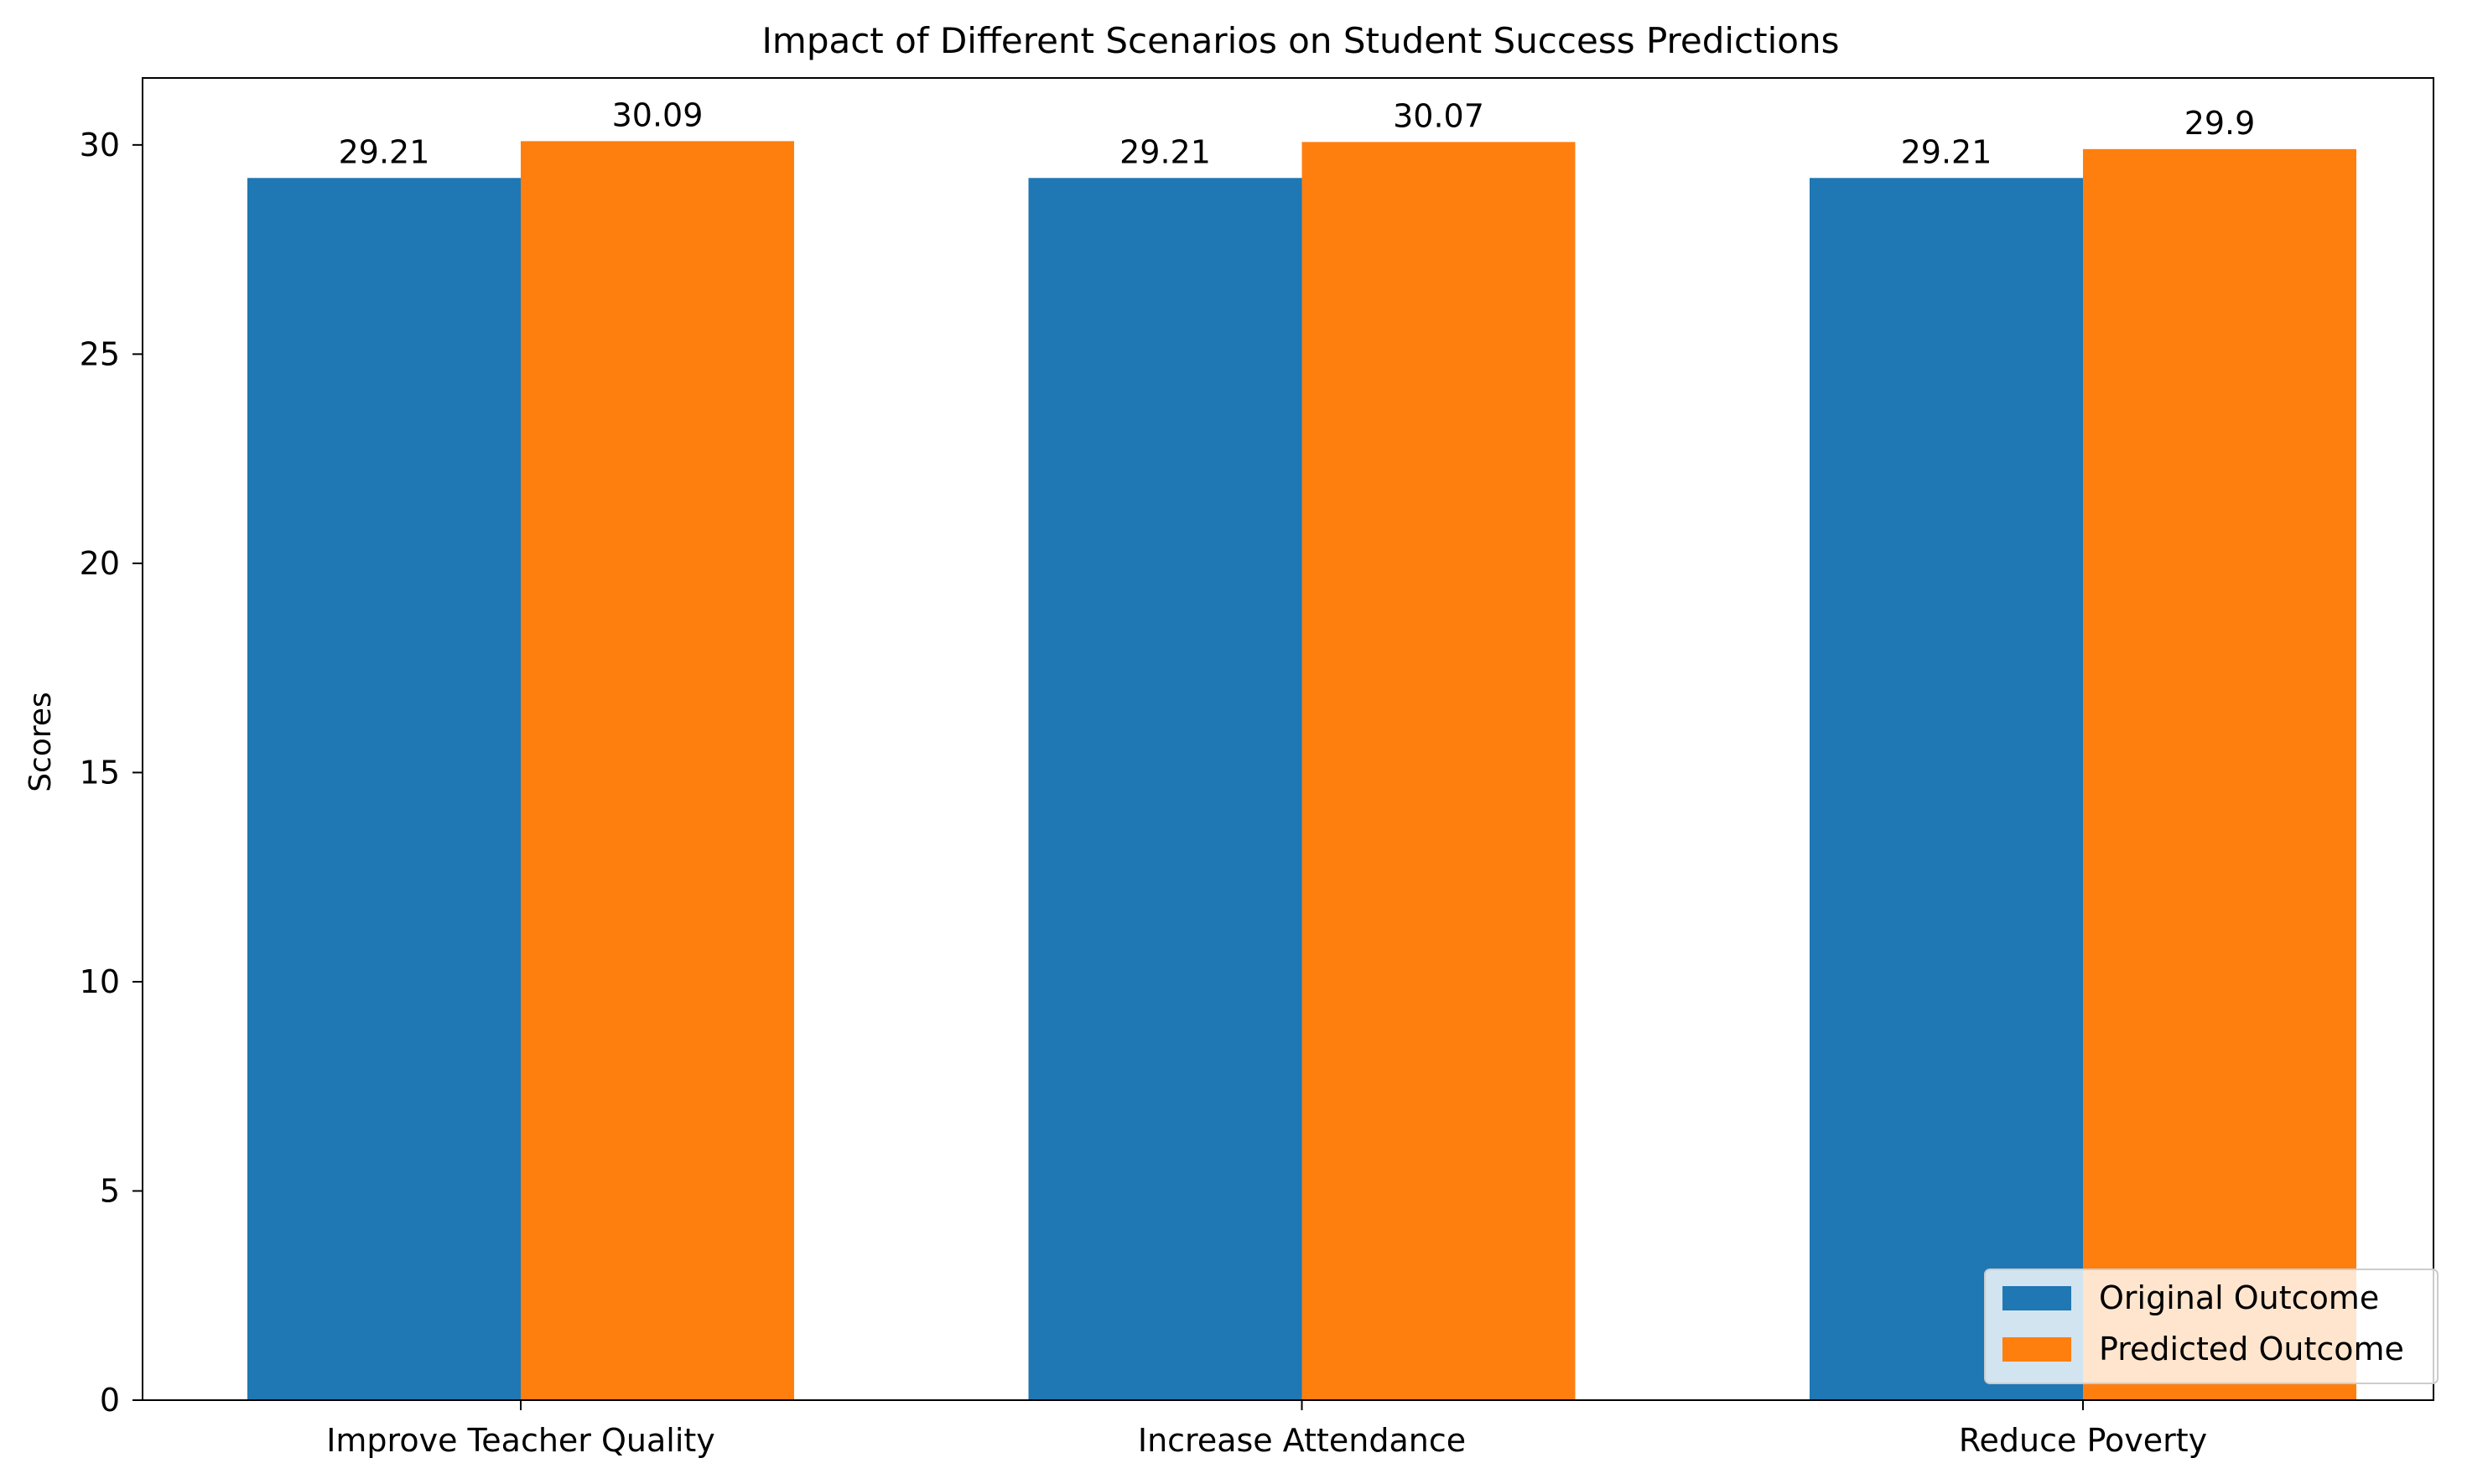 The height and width of the screenshot is (1484, 2488). What do you see at coordinates (40, 742) in the screenshot?
I see `y-axis-label: Scores` at bounding box center [40, 742].